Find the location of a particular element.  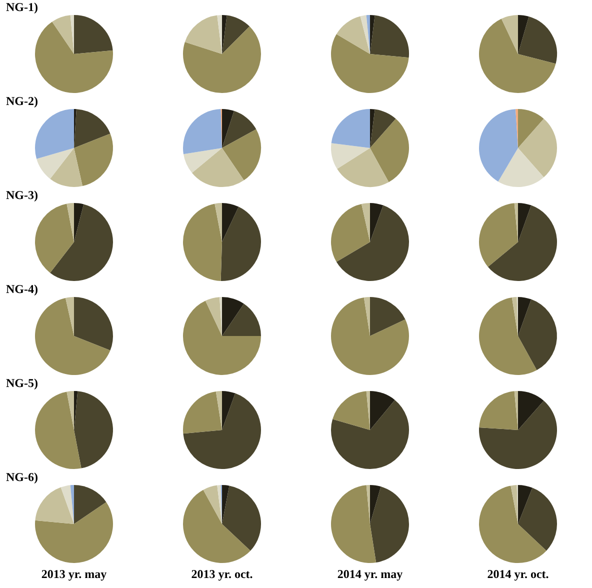

text: 2014 yr. may is located at coordinates (370, 574).